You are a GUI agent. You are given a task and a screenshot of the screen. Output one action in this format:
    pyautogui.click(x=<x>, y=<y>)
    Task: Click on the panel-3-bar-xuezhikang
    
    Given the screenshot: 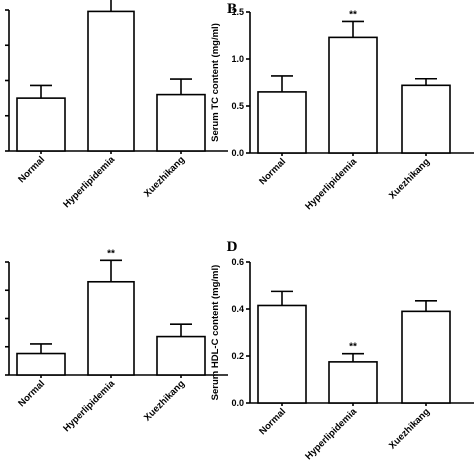 What is the action you would take?
    pyautogui.click(x=181, y=355)
    